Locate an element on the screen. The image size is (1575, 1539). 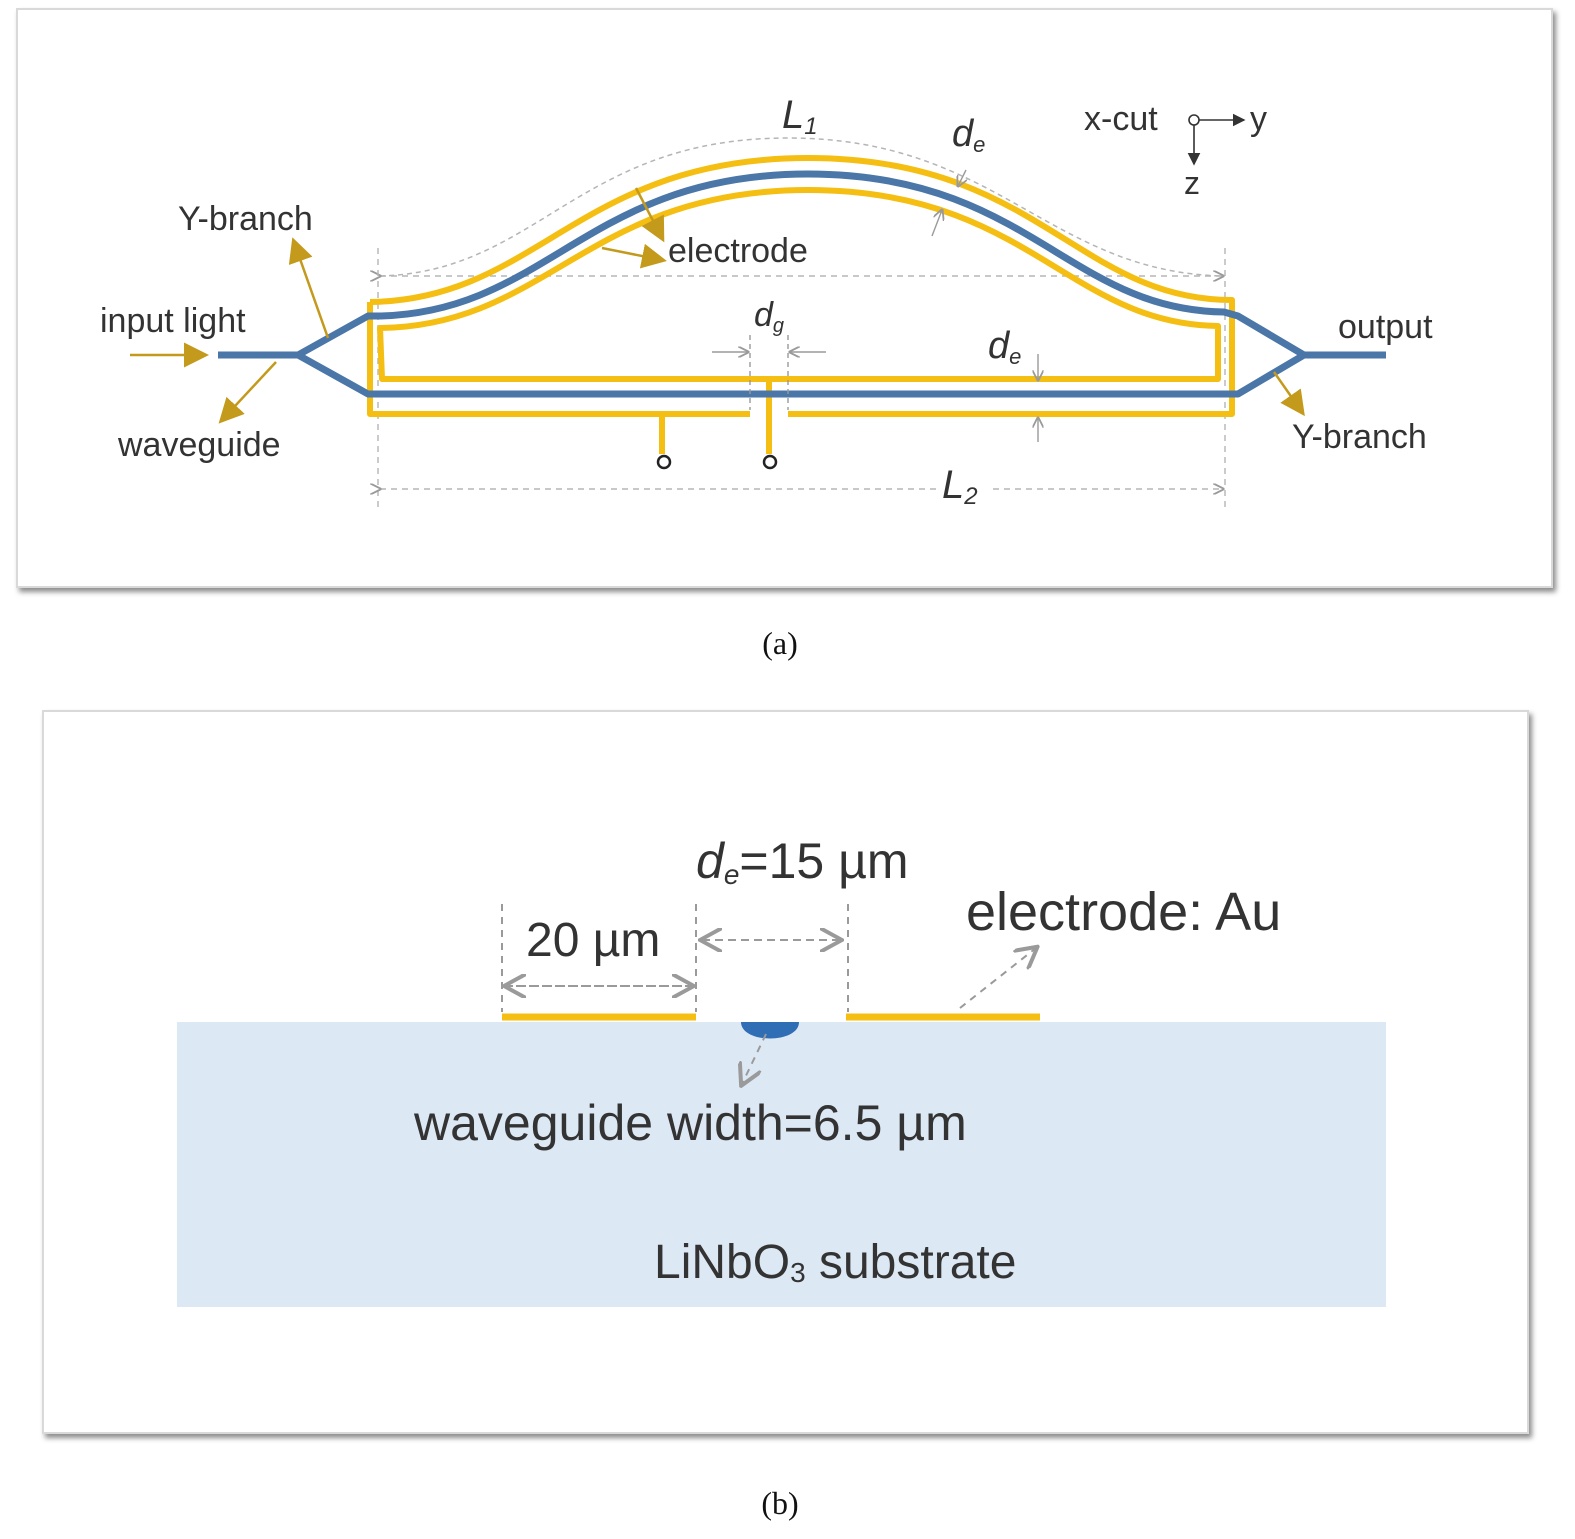
output-label: output is located at coordinates (1385, 327).